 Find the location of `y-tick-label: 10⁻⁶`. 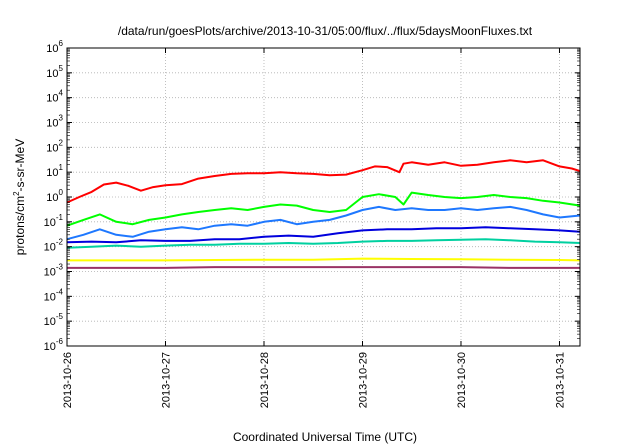

y-tick-label: 10⁻⁶ is located at coordinates (54, 345).